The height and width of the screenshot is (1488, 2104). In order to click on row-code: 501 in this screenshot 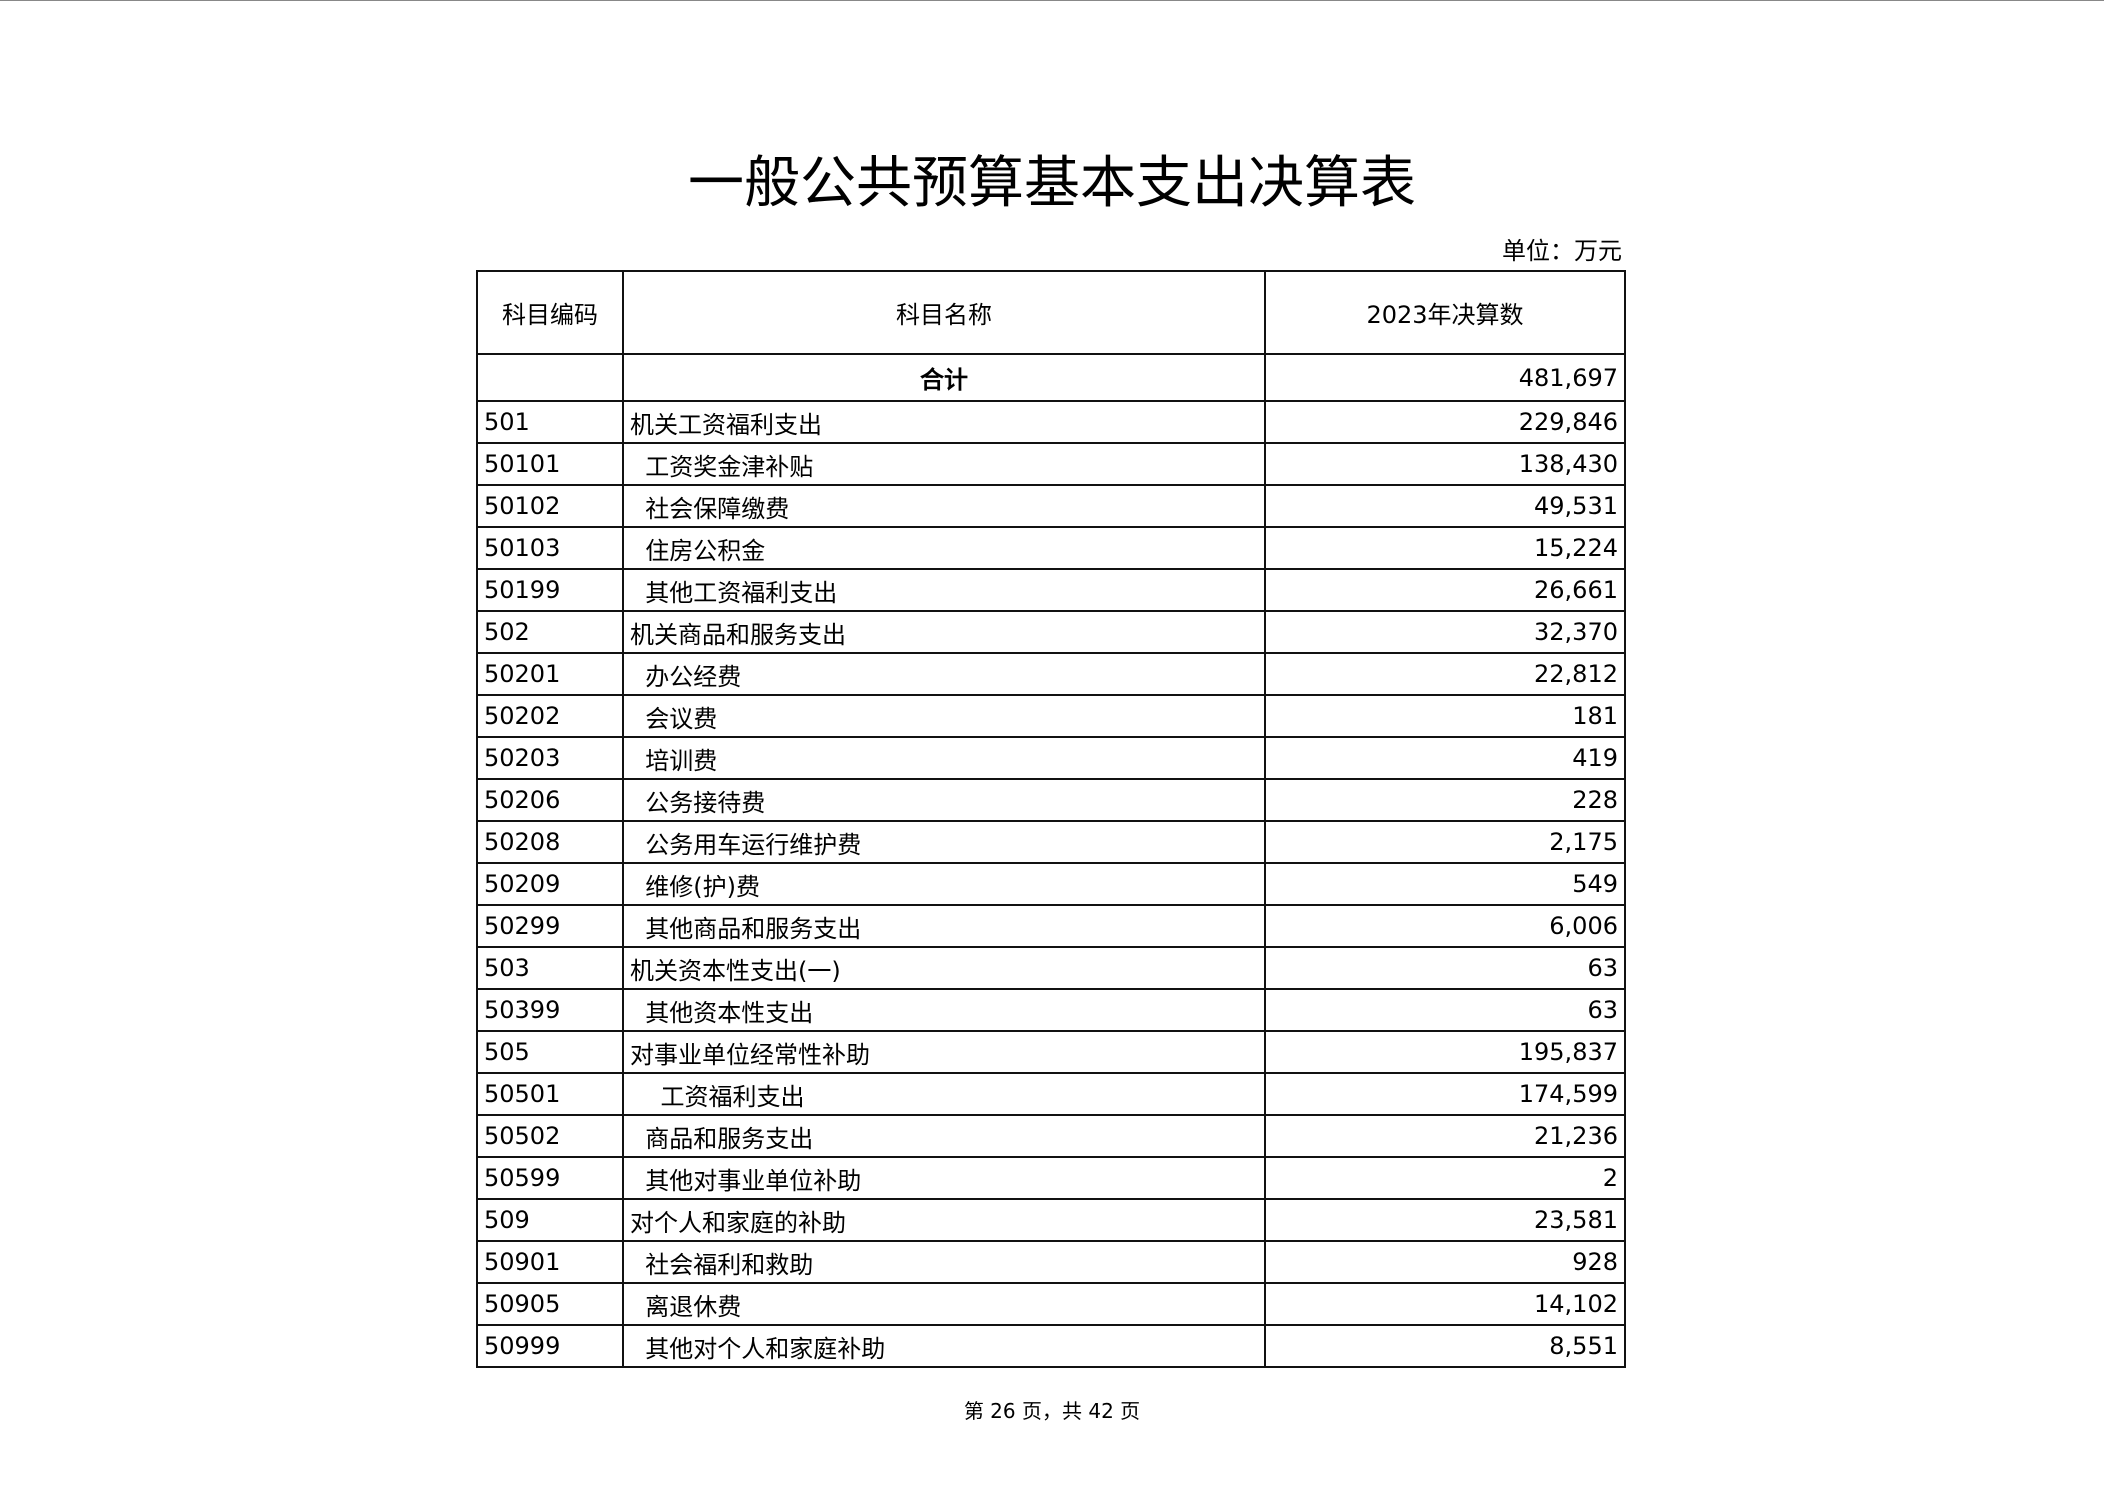, I will do `click(550, 422)`.